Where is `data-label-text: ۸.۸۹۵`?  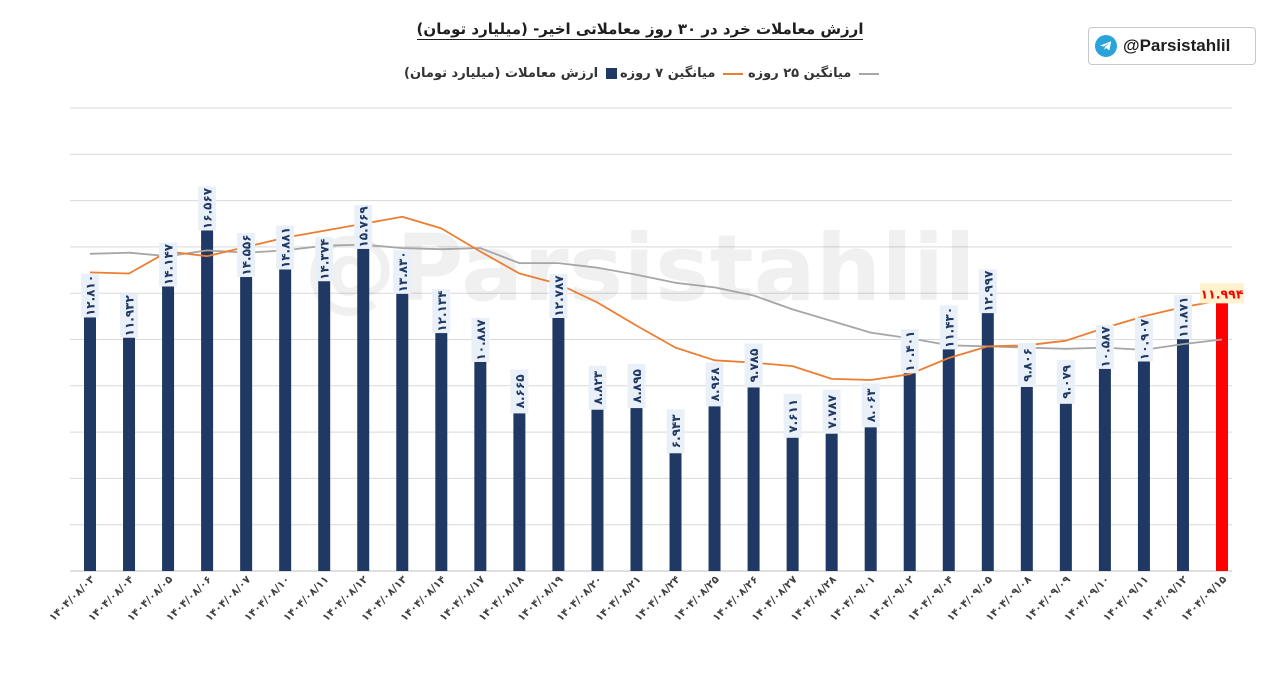 data-label-text: ۸.۸۹۵ is located at coordinates (637, 386).